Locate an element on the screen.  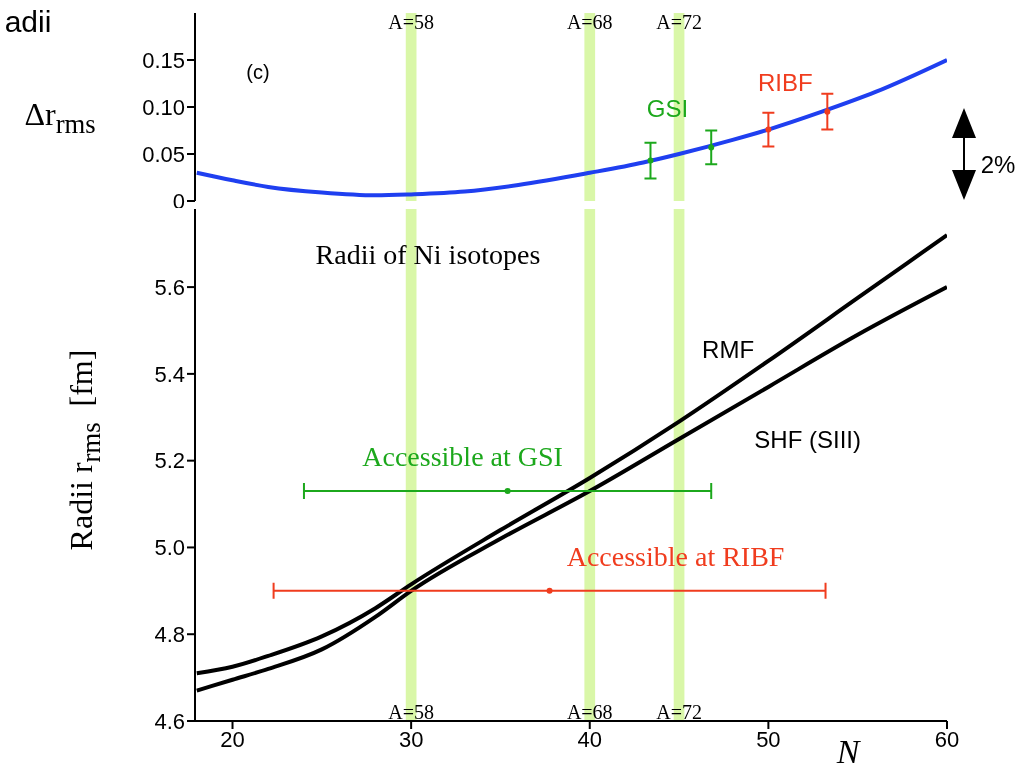
annotation: (c) is located at coordinates (258, 72).